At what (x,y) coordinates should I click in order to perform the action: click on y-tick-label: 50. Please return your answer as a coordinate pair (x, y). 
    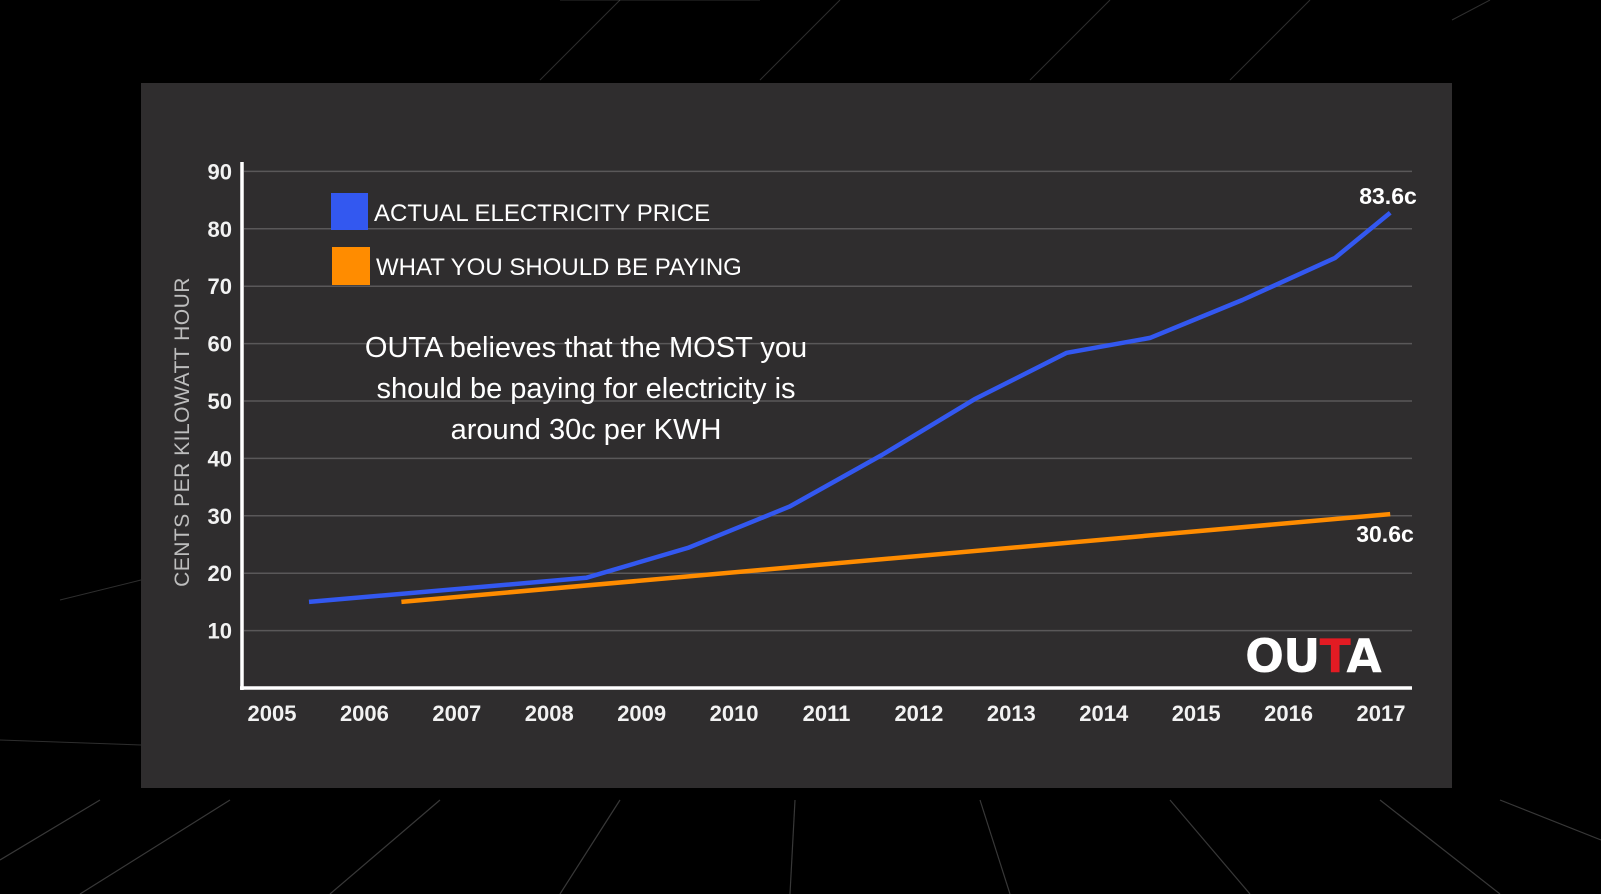
    Looking at the image, I should click on (220, 401).